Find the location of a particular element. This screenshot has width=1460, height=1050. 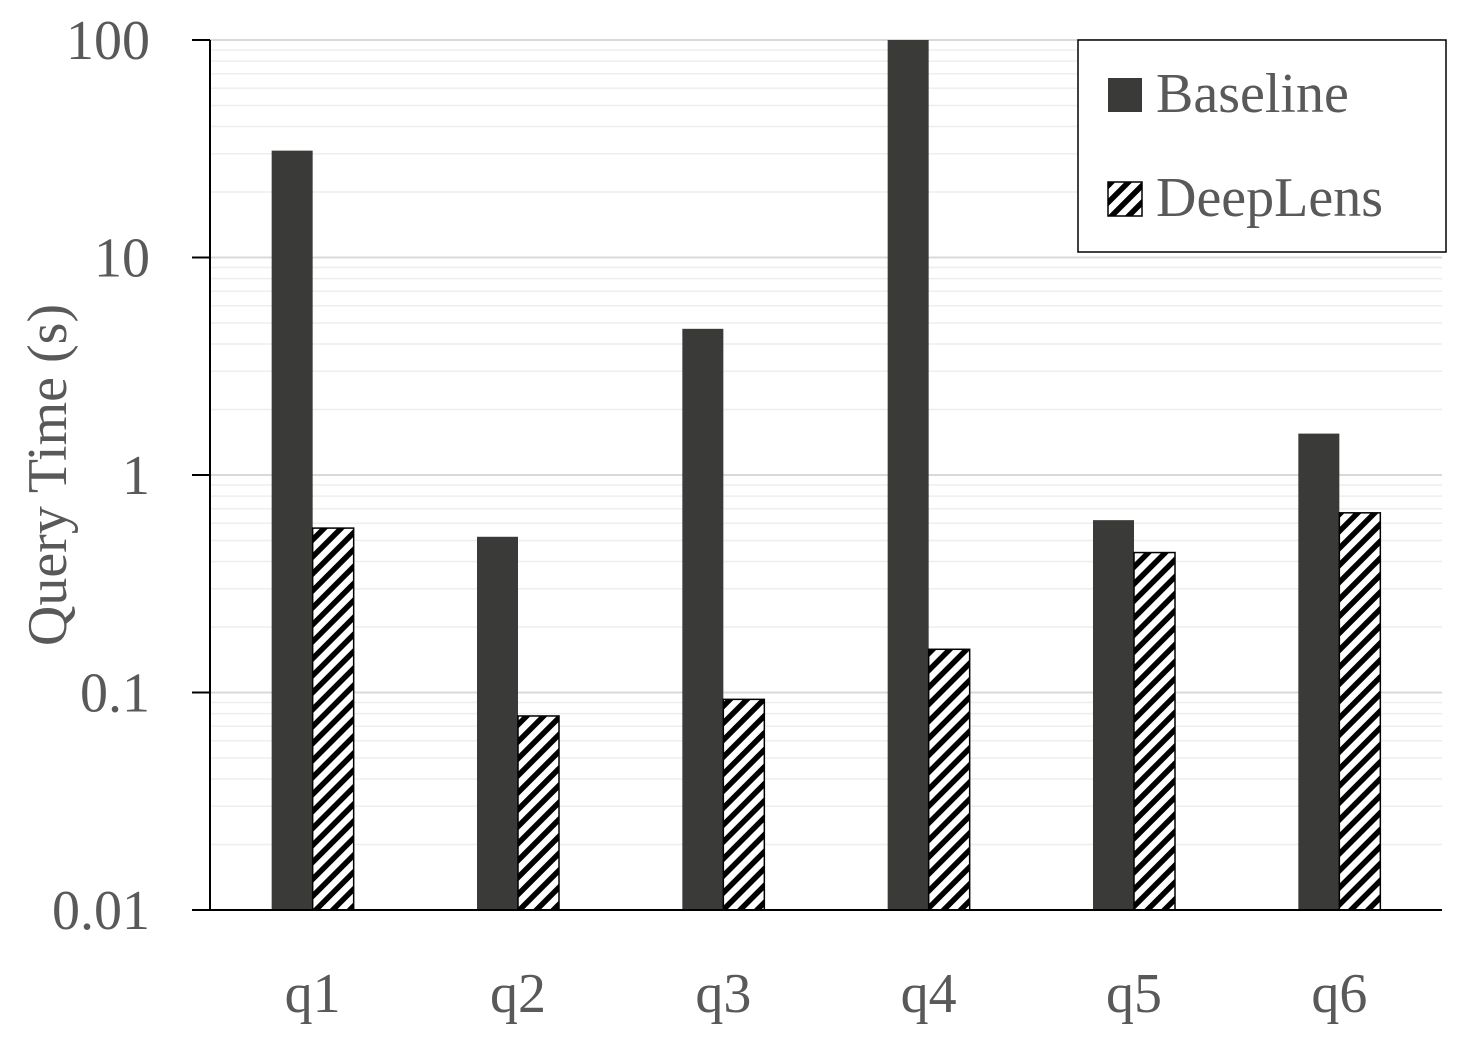

legend-box is located at coordinates (1262, 146).